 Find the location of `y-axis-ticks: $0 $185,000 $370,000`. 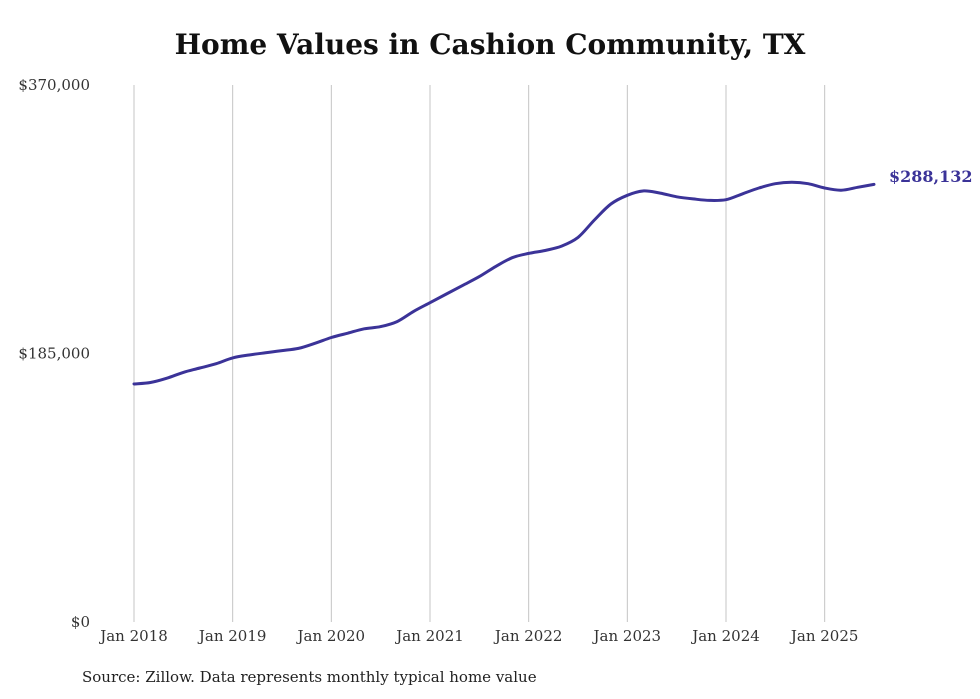

y-axis-ticks: $0 $185,000 $370,000 is located at coordinates (54, 353).